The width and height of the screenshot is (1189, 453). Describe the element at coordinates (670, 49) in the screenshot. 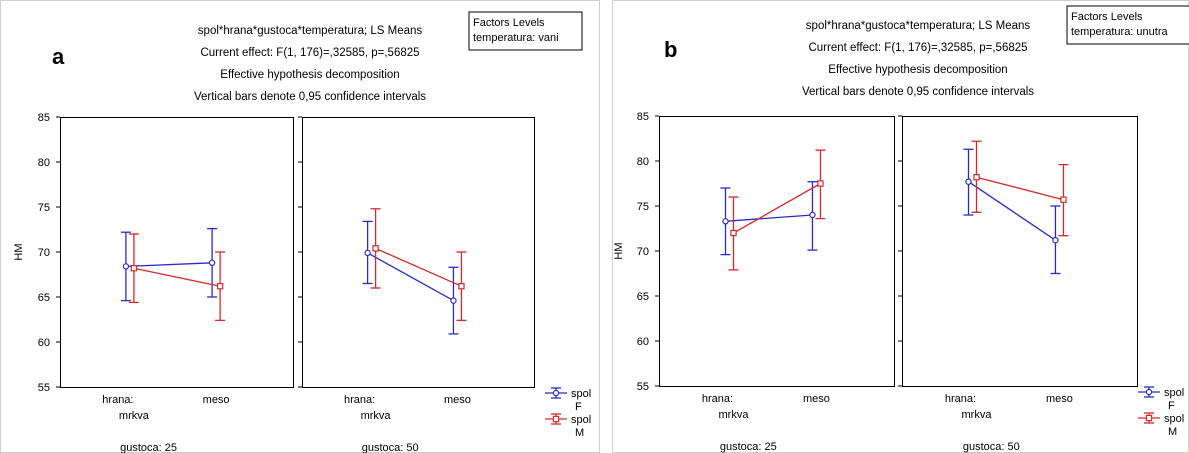

I see `figure-label: b` at that location.